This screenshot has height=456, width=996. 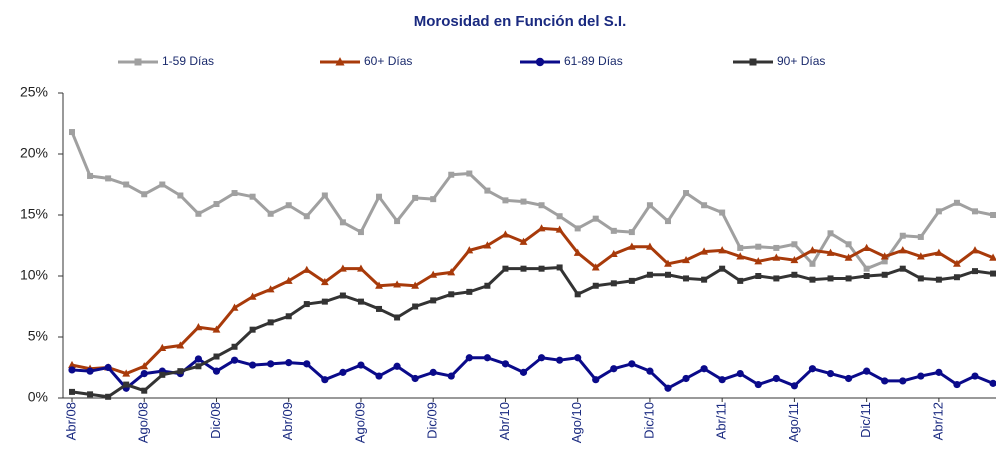 What do you see at coordinates (188, 61) in the screenshot?
I see `legend-label: 1-59 Días` at bounding box center [188, 61].